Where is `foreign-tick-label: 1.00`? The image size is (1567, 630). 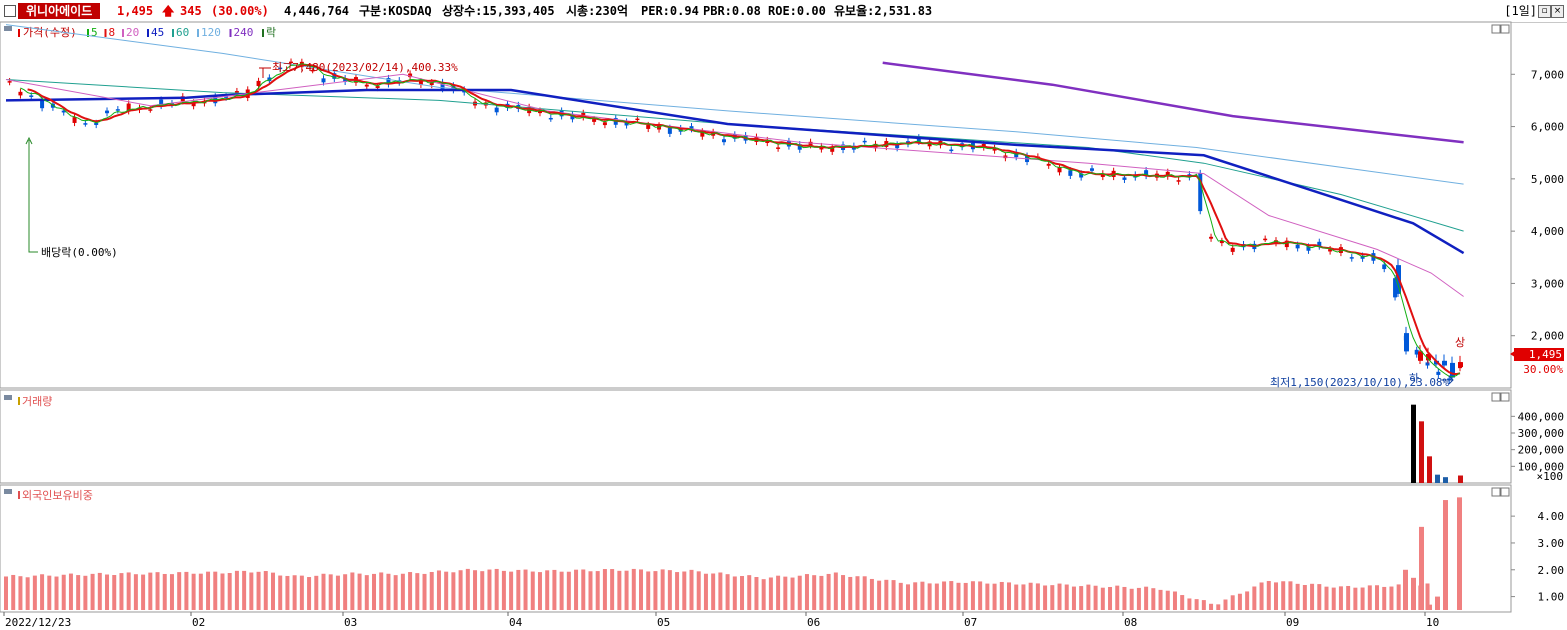
foreign-tick-label: 1.00 is located at coordinates (1551, 597).